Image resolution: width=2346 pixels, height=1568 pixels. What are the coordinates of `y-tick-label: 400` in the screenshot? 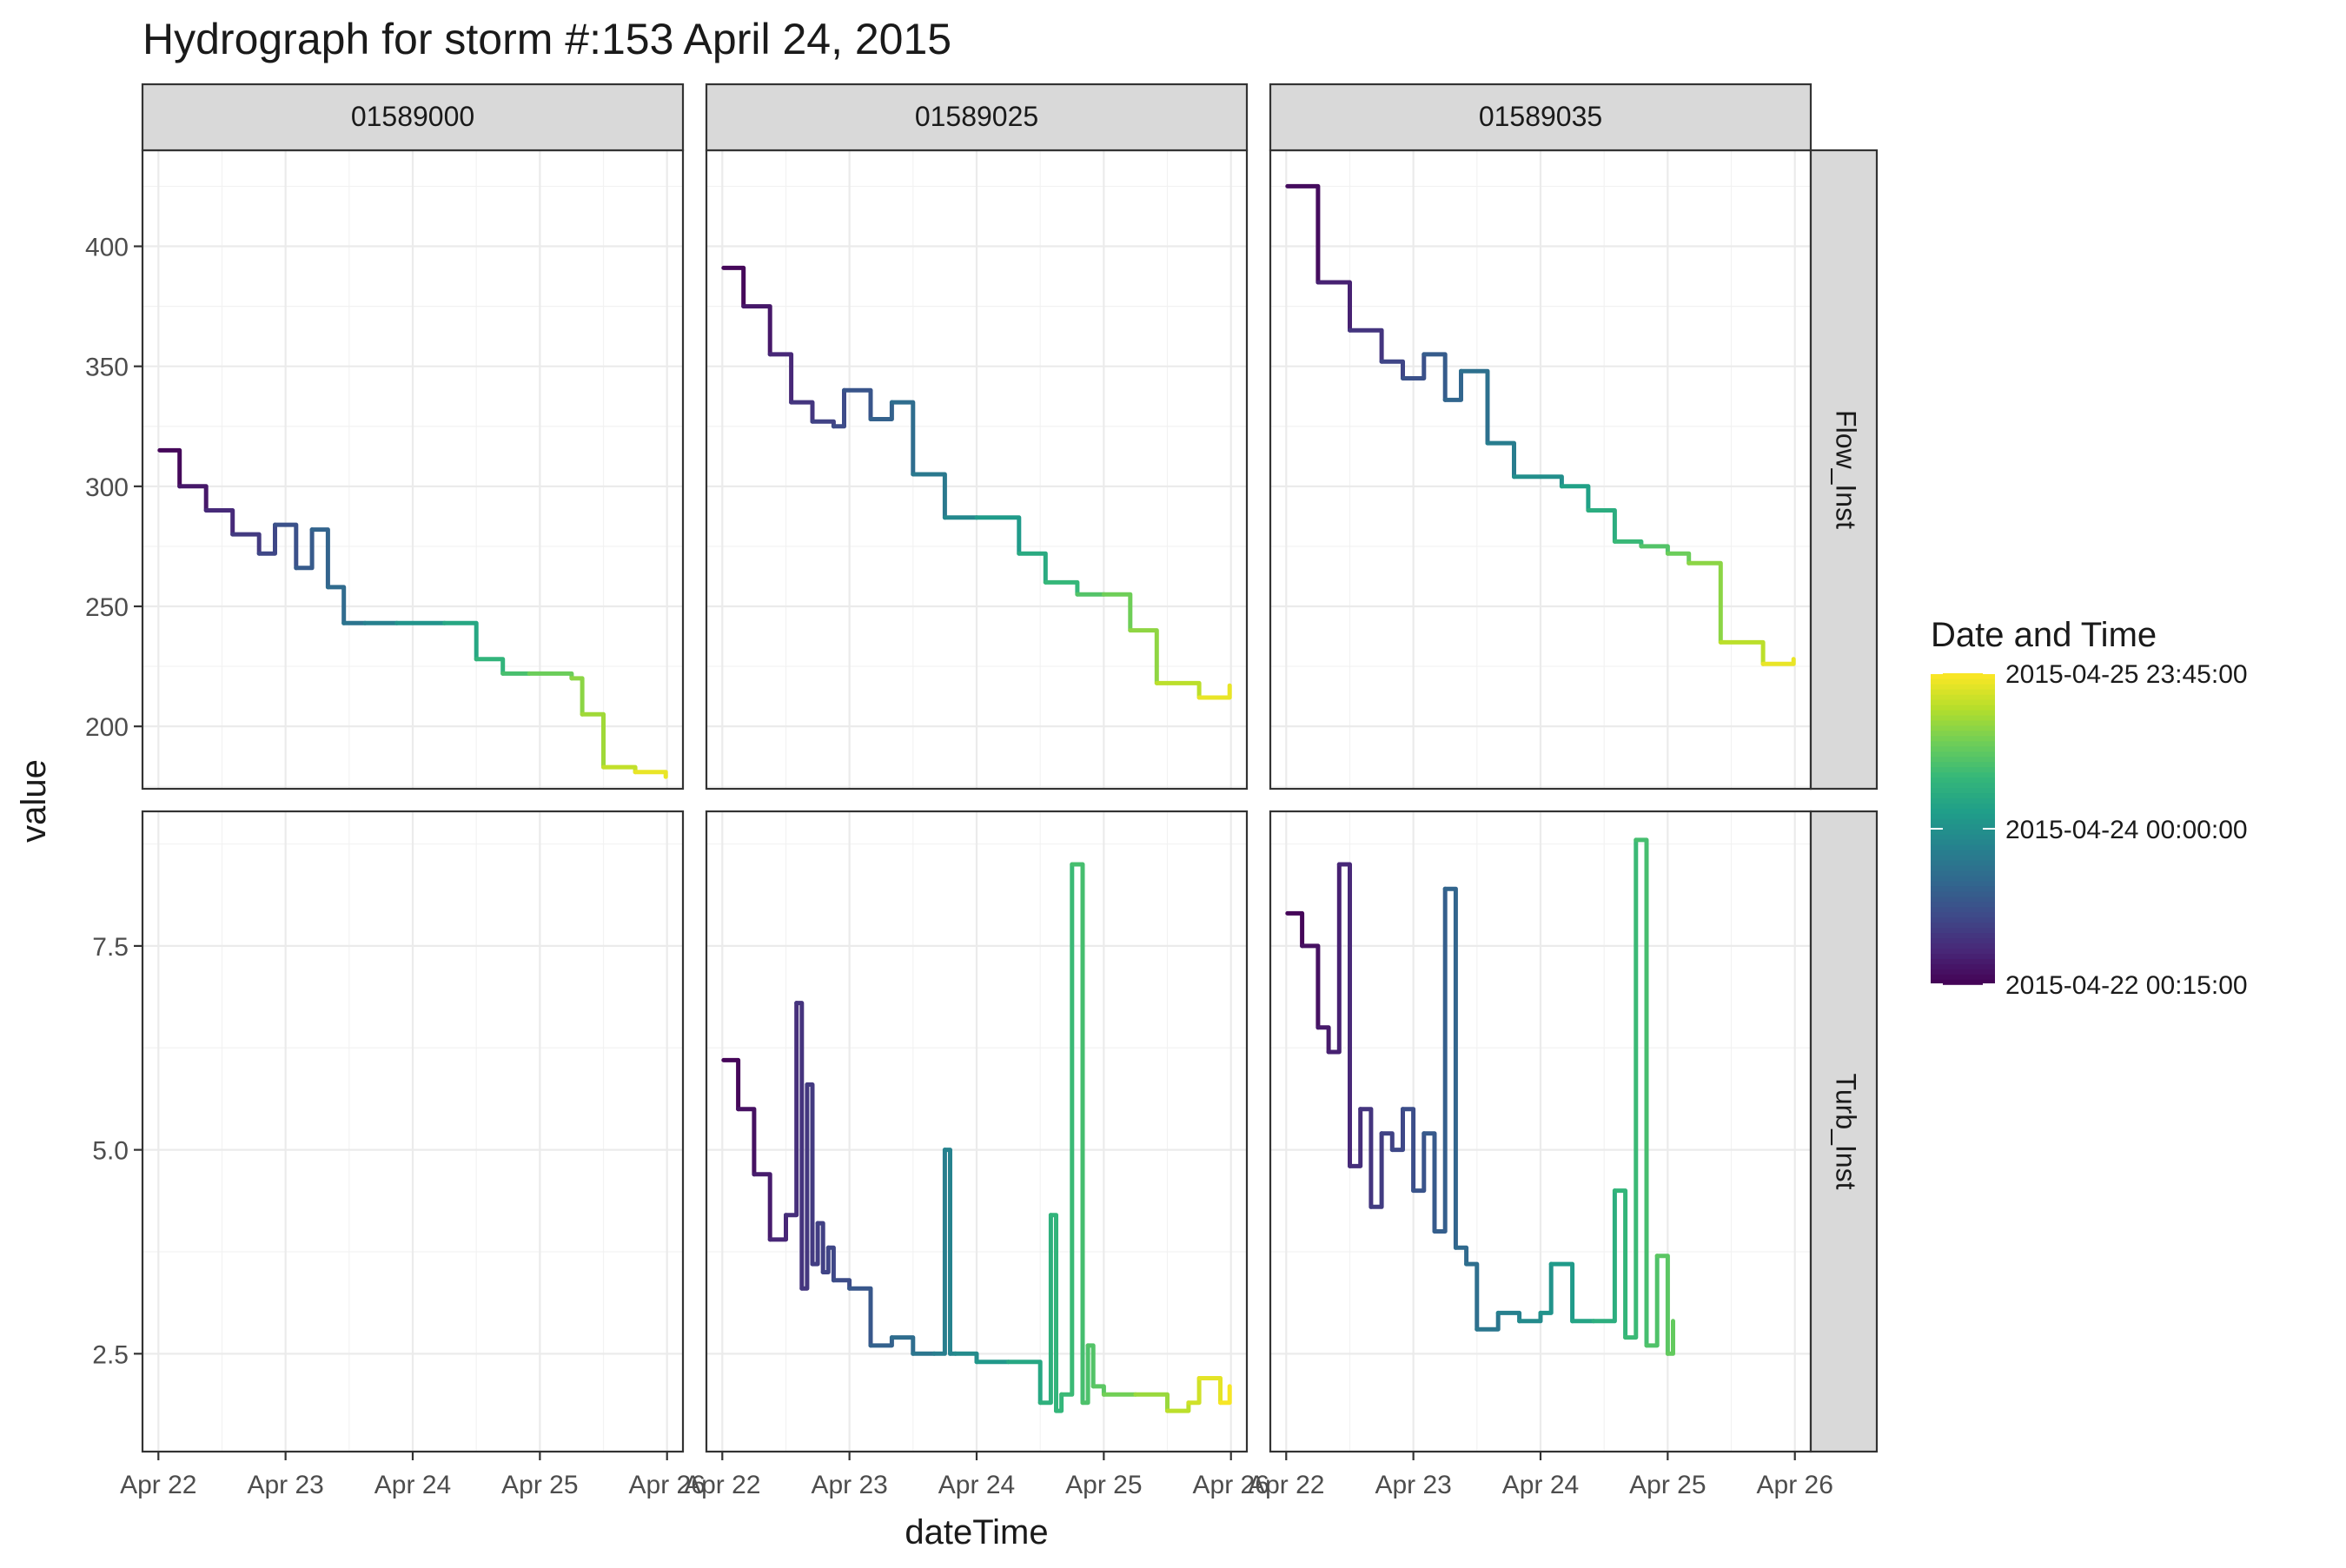 It's located at (107, 248).